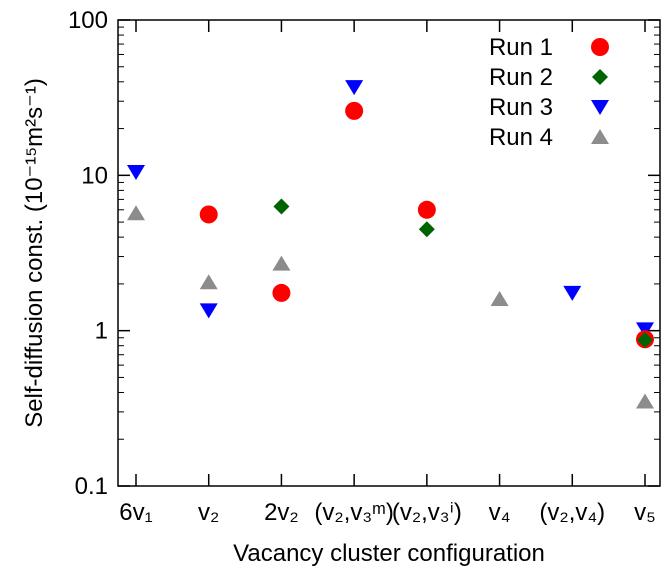 This screenshot has height=569, width=670. I want to click on y-tick-label: 0.1, so click(91, 486).